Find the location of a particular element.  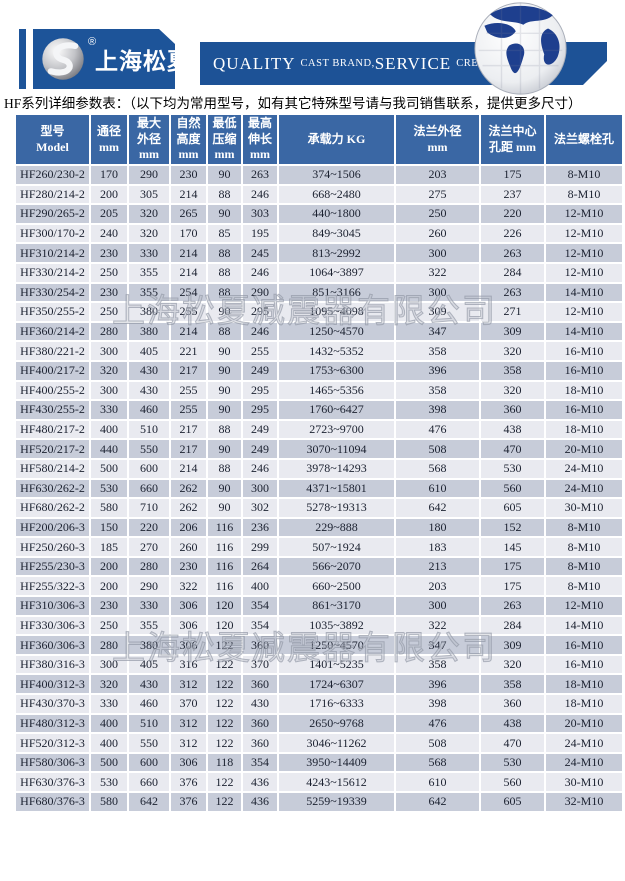

table-cell: 284 is located at coordinates (512, 272).